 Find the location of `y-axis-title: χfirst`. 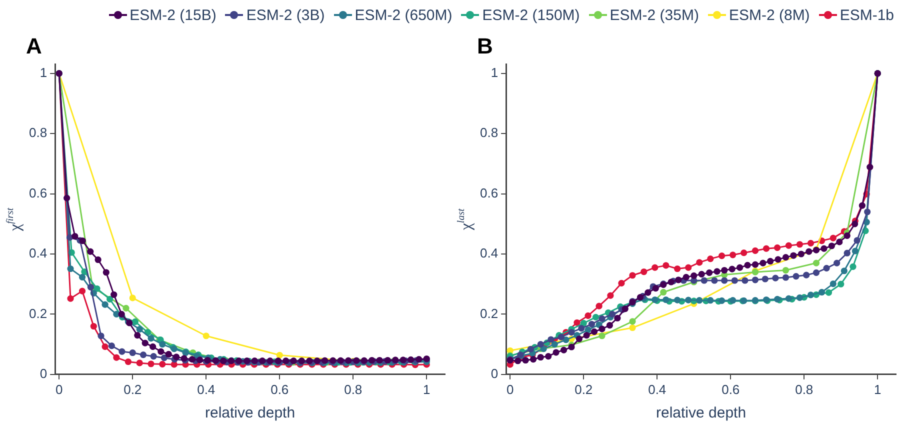

y-axis-title: χfirst is located at coordinates (14, 220).